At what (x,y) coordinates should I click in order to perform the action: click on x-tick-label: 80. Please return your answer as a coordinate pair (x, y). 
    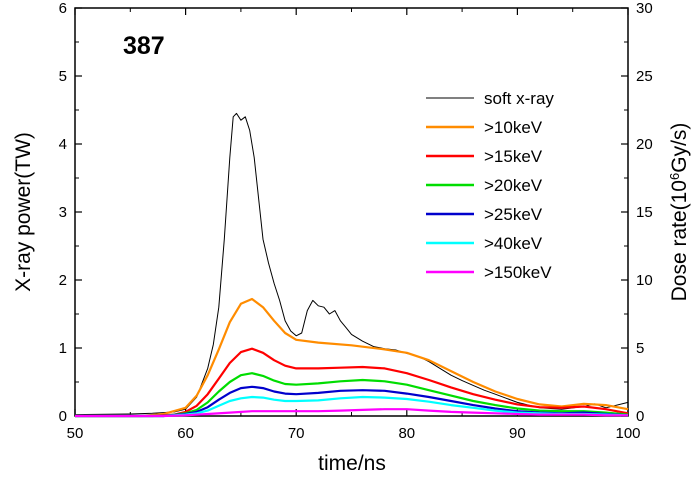
    Looking at the image, I should click on (406, 433).